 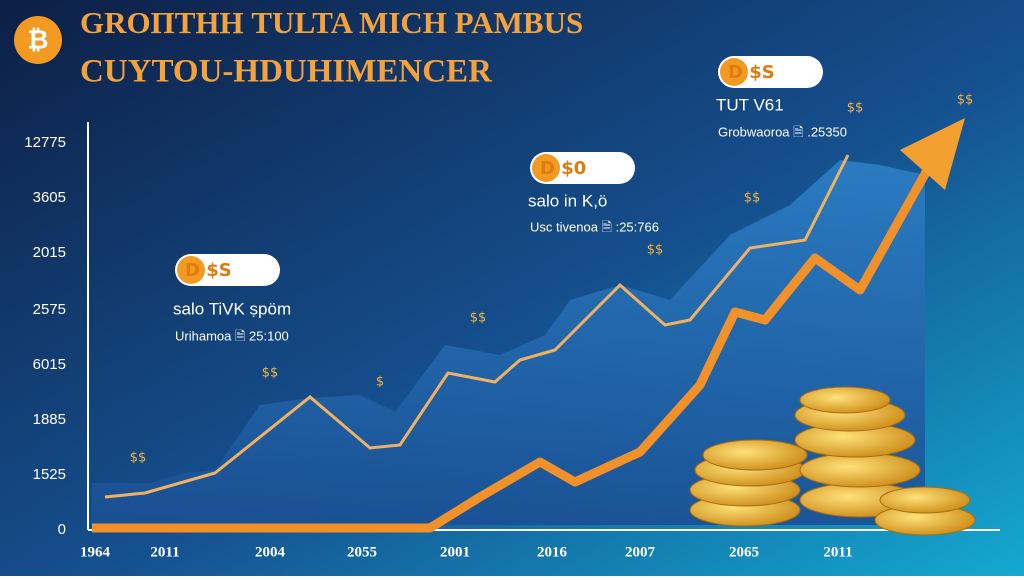 I want to click on y-label: 6015, so click(x=49, y=364).